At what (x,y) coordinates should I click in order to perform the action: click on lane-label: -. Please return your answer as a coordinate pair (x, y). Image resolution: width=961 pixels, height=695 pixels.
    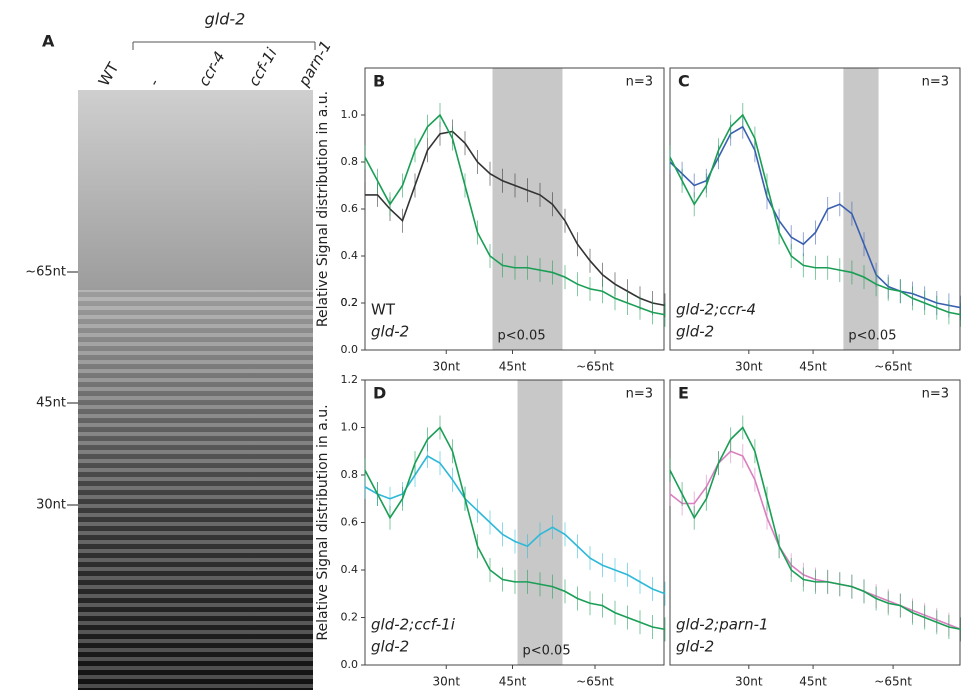
    Looking at the image, I should click on (154, 83).